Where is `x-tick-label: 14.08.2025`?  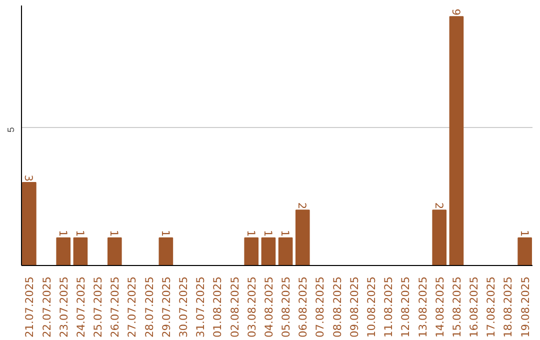 x-tick-label: 14.08.2025 is located at coordinates (439, 307).